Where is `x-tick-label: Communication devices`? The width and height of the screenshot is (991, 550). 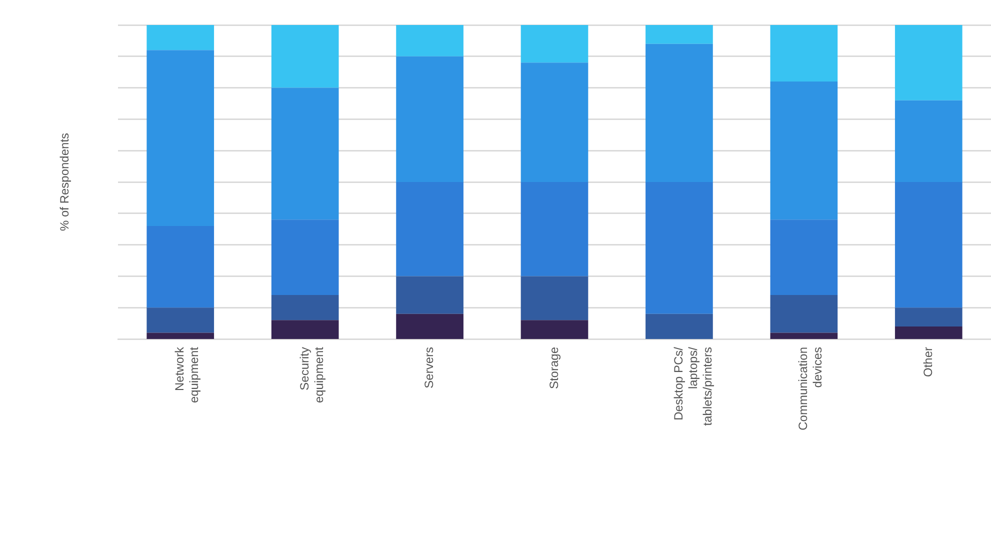
x-tick-label: Communication devices is located at coordinates (810, 388).